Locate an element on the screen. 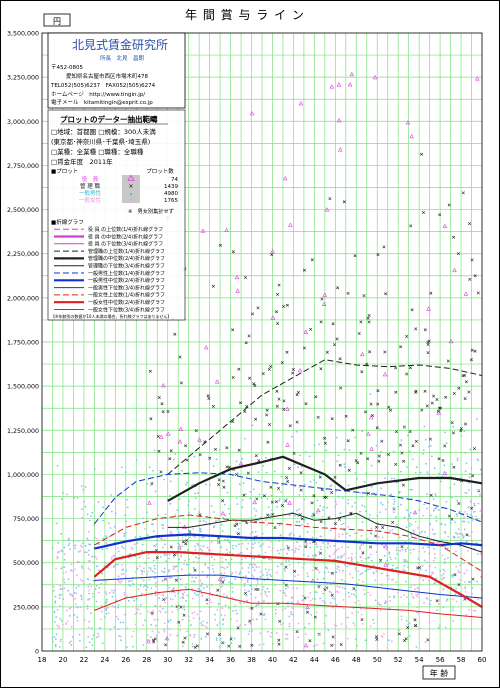 The image size is (500, 688). x-tick-label: 30 is located at coordinates (167, 660).